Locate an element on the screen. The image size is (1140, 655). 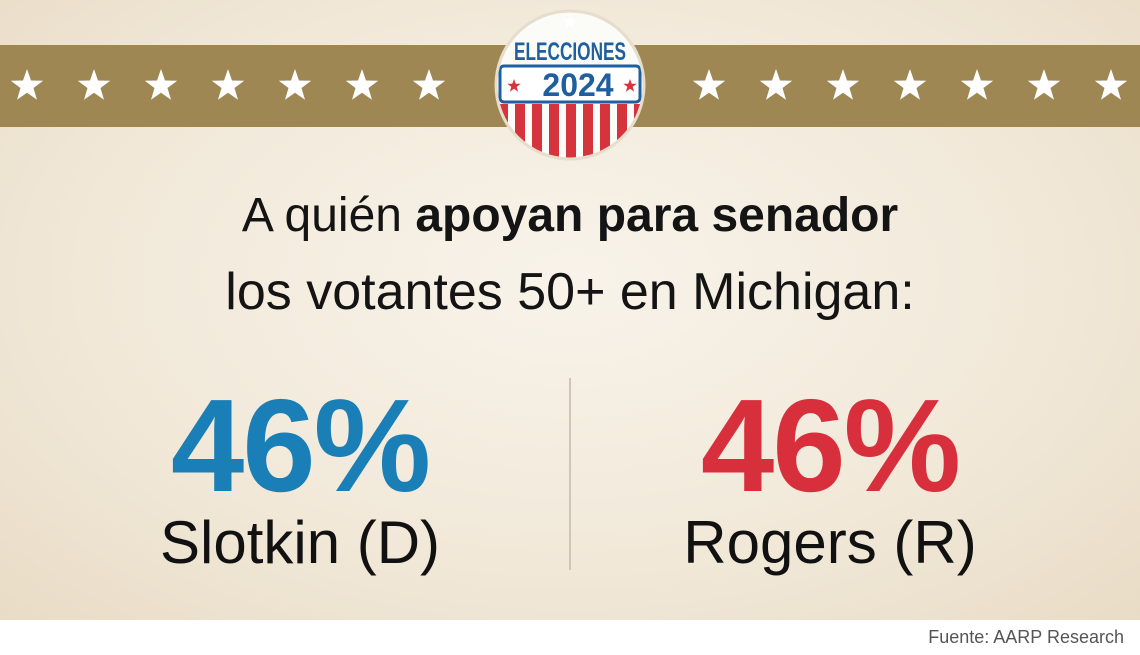
divider is located at coordinates (570, 474).